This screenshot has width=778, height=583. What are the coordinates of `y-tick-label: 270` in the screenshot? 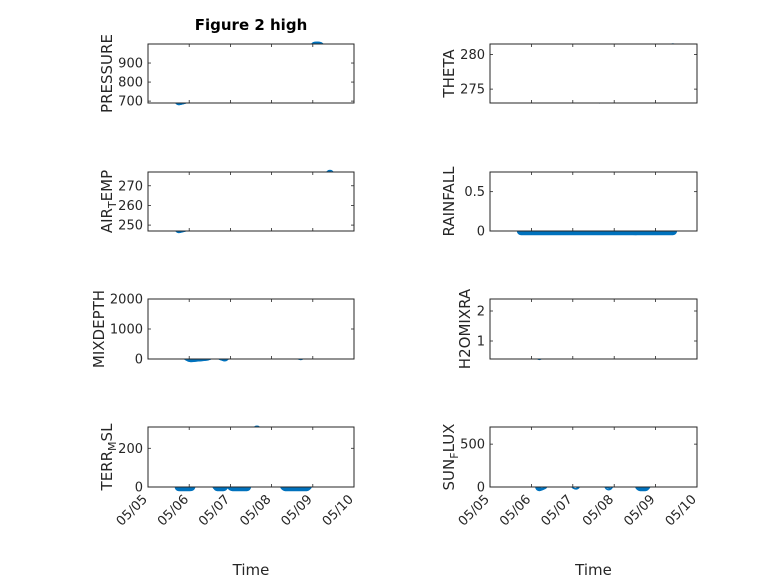 It's located at (130, 186).